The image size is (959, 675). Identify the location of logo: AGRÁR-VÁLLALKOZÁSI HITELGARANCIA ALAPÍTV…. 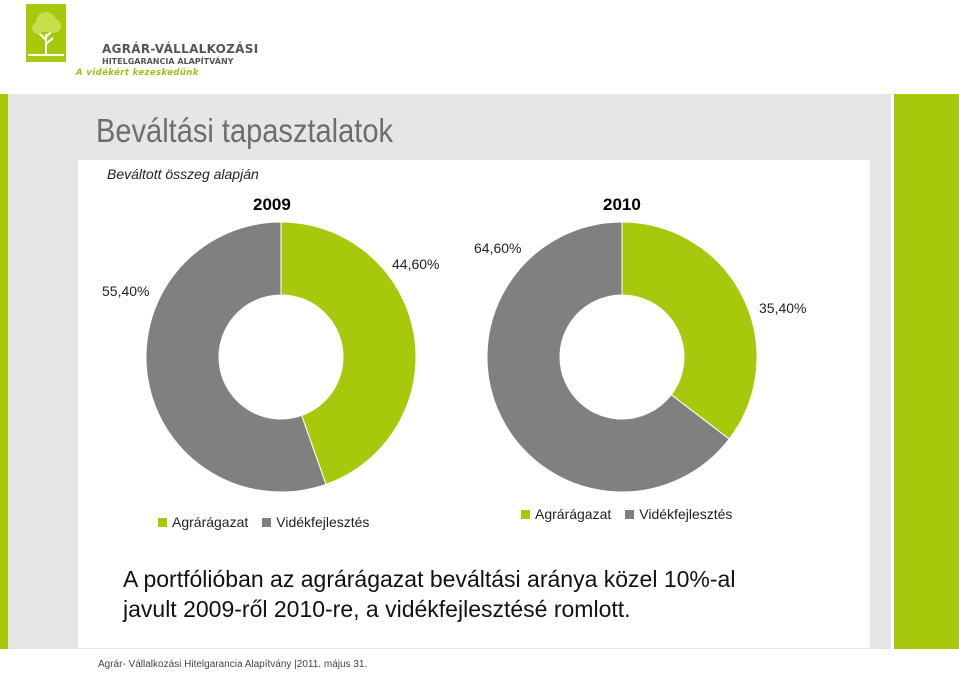
(142, 42).